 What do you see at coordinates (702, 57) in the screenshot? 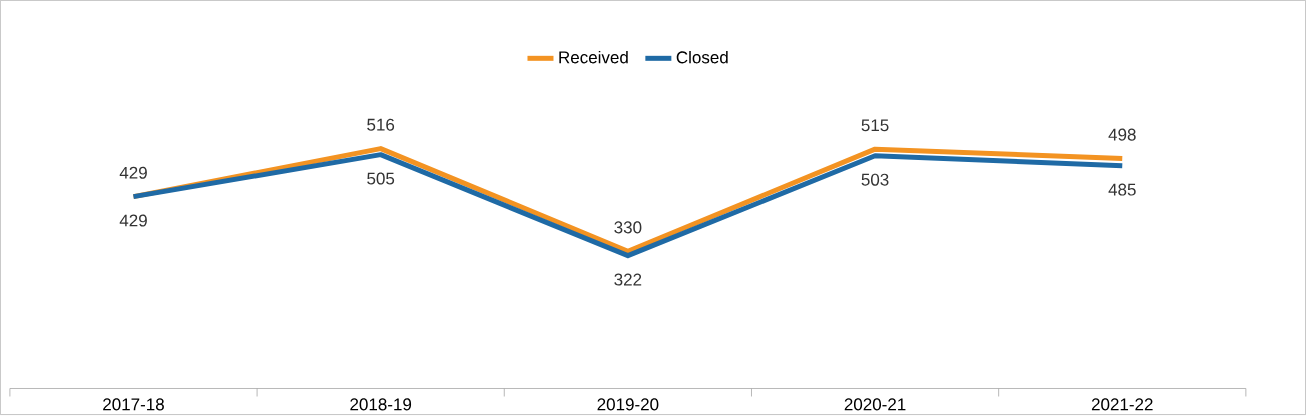
I see `legend-label: Closed` at bounding box center [702, 57].